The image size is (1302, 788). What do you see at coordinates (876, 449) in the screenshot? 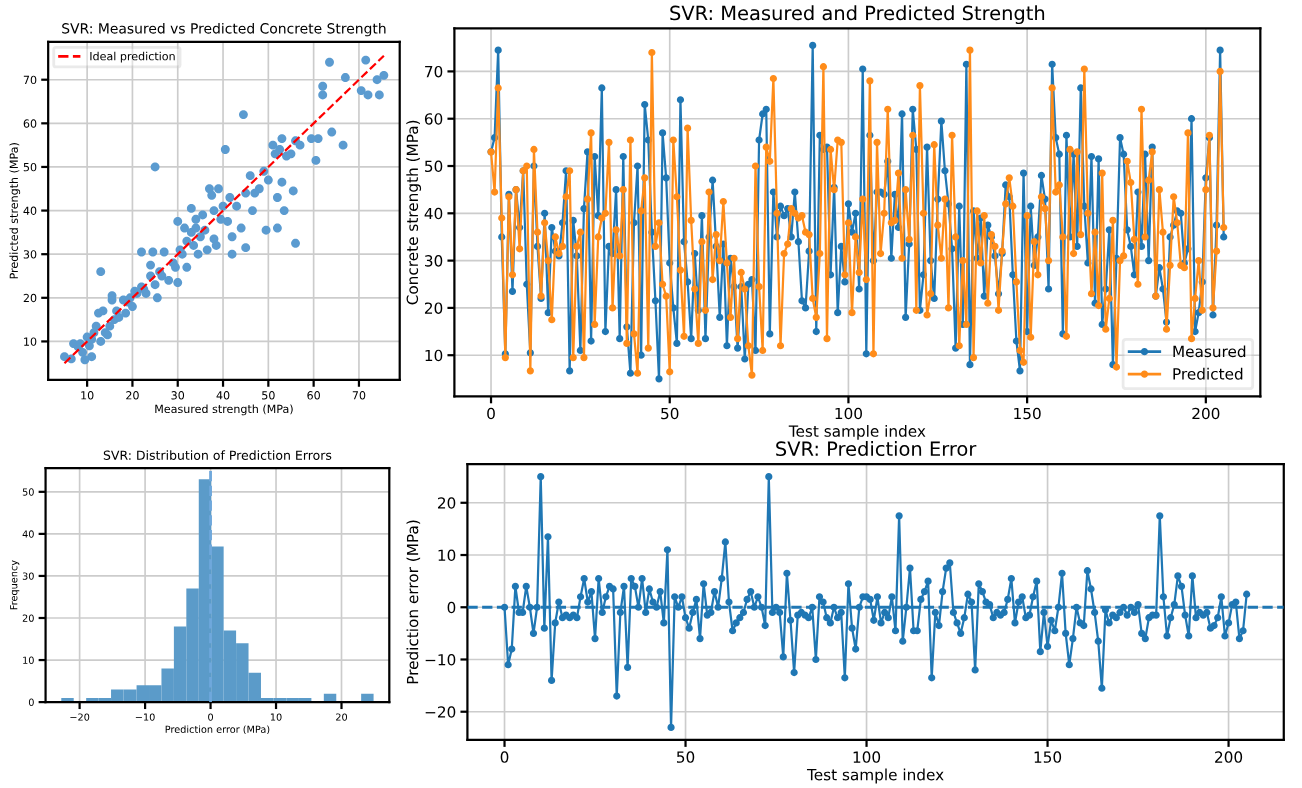
I see `chart-title: SVR: Prediction Error` at bounding box center [876, 449].